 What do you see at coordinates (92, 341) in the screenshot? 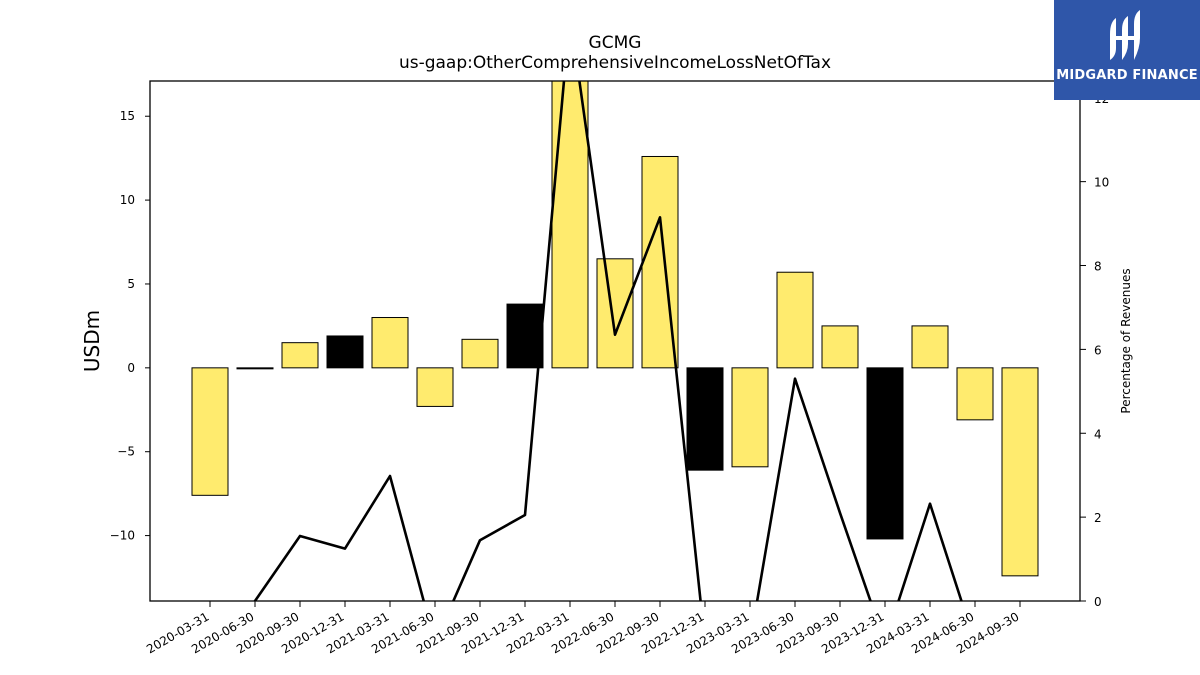
I see `y-axis-label: USDm` at bounding box center [92, 341].